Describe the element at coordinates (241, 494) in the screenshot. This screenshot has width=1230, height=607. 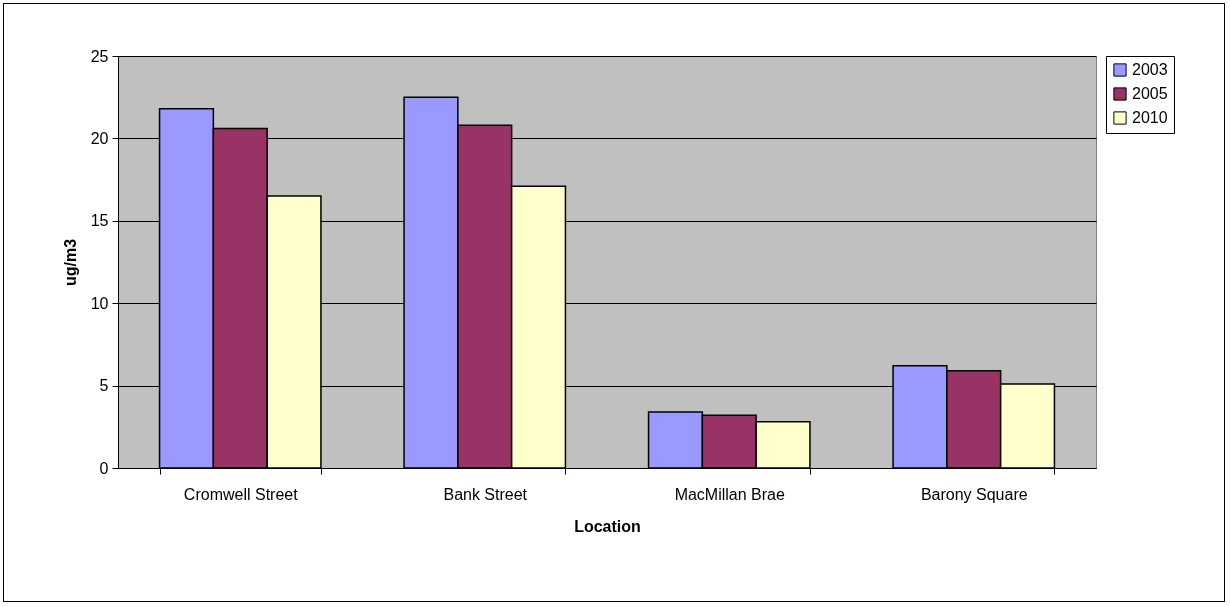
I see `x-tick-label: Cromwell Street` at that location.